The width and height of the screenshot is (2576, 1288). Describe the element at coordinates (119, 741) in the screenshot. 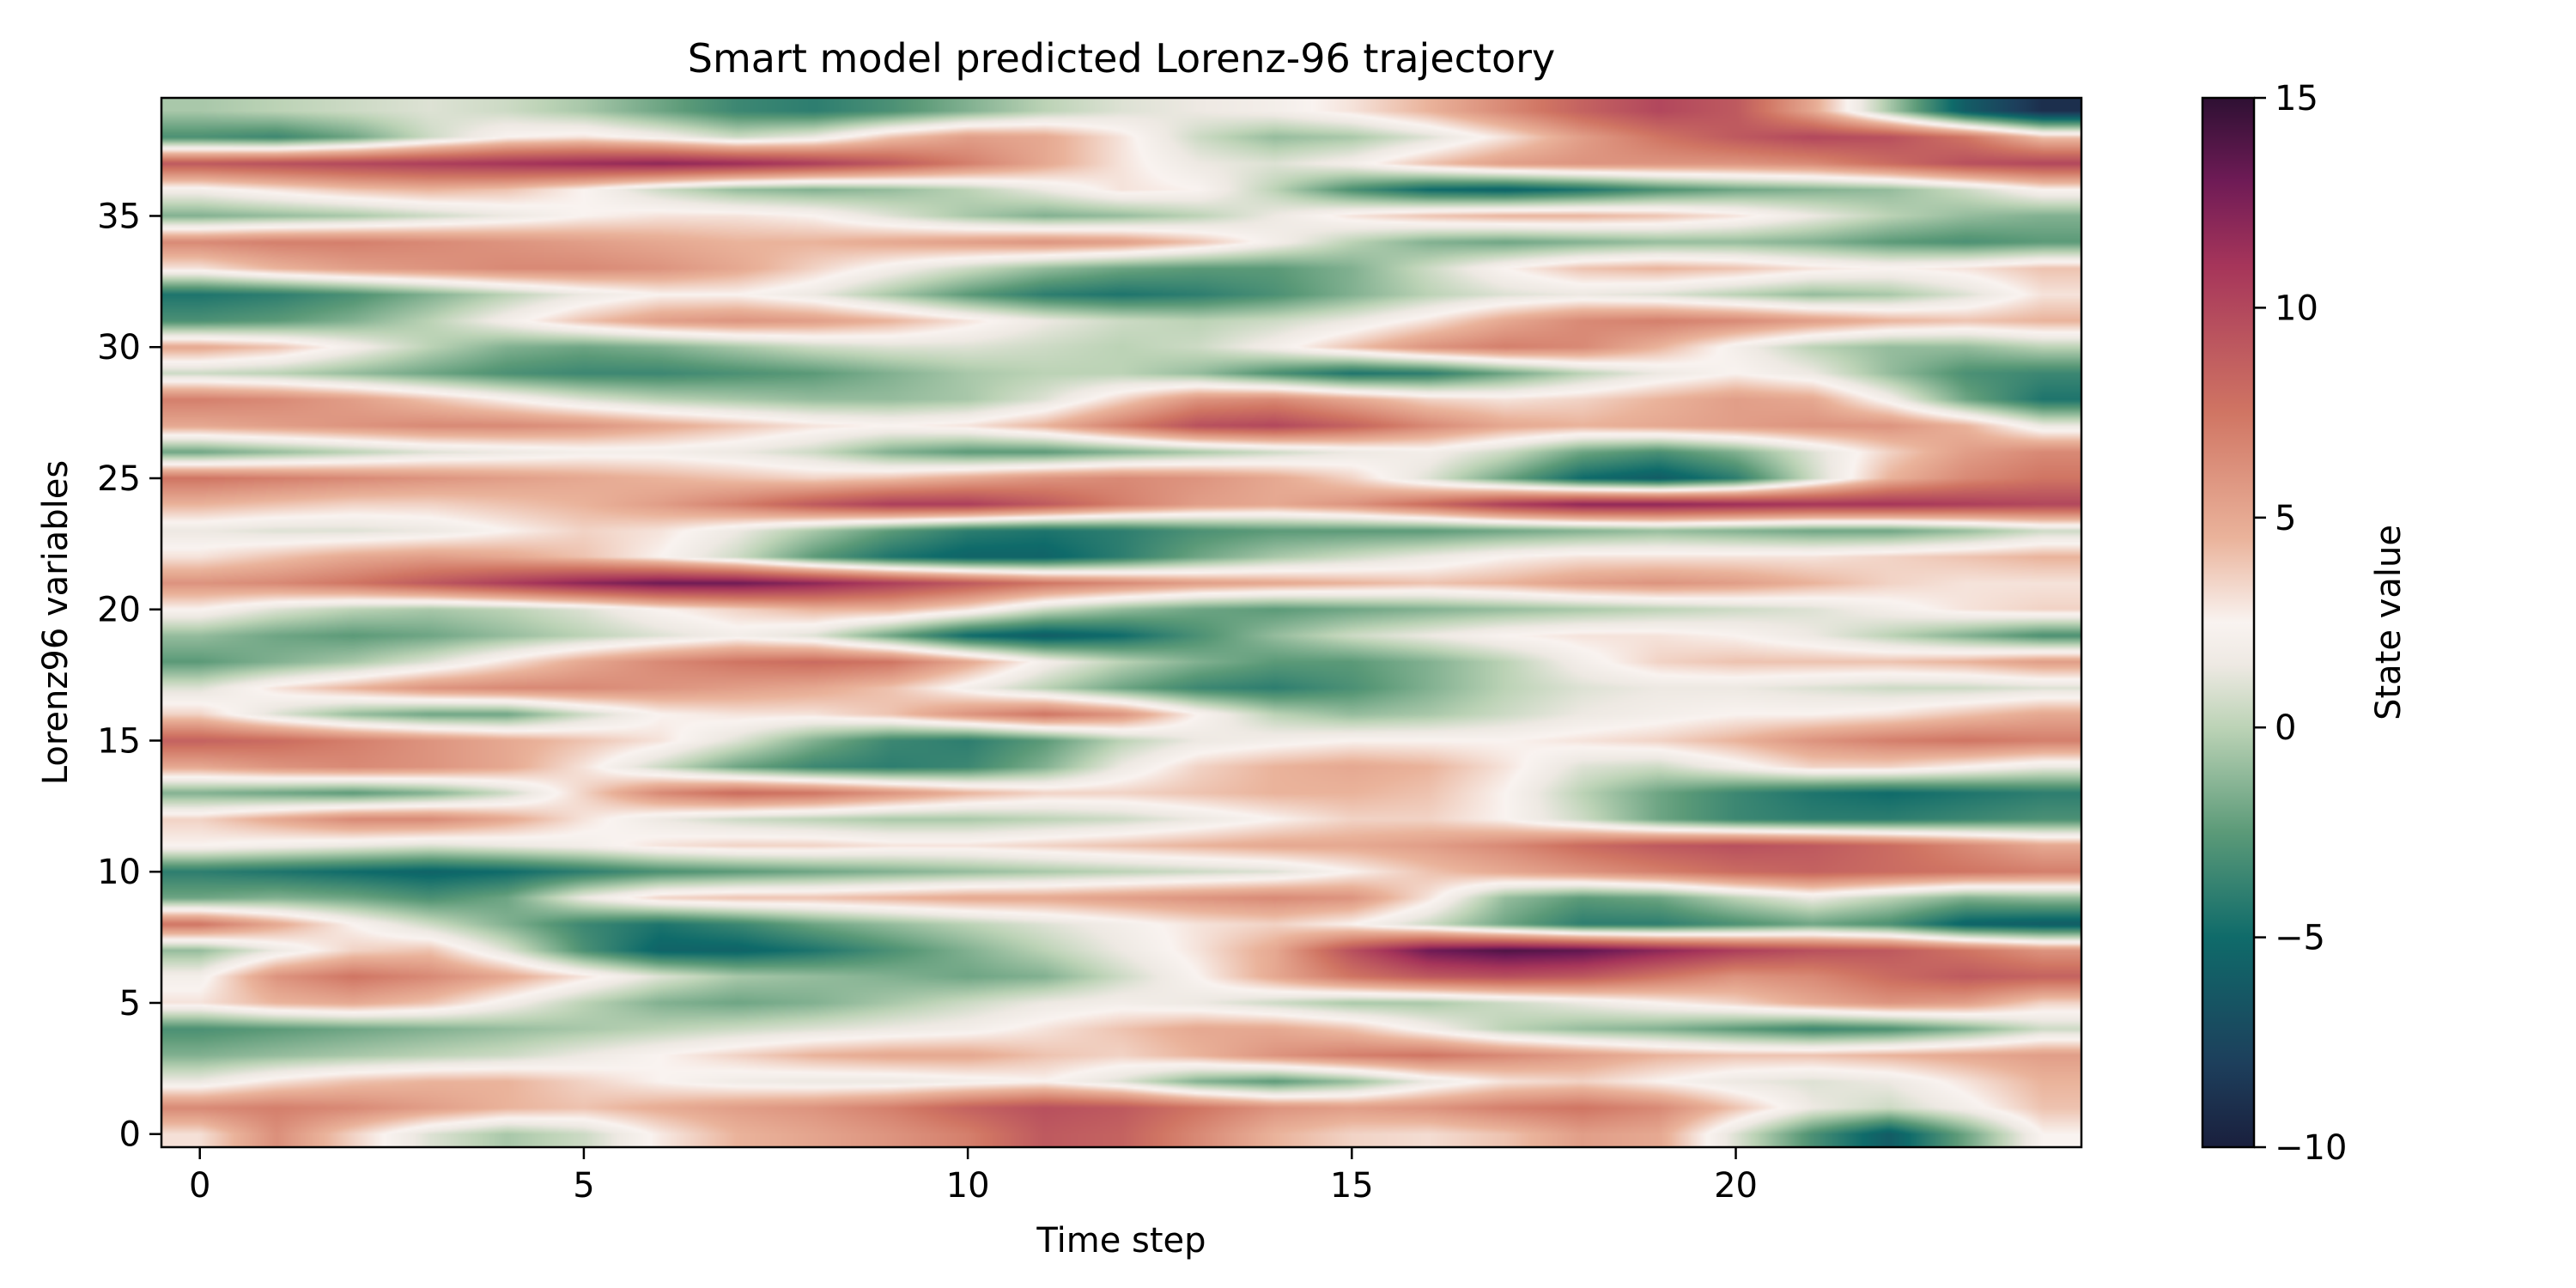

I see `y-tick-label: 15` at that location.